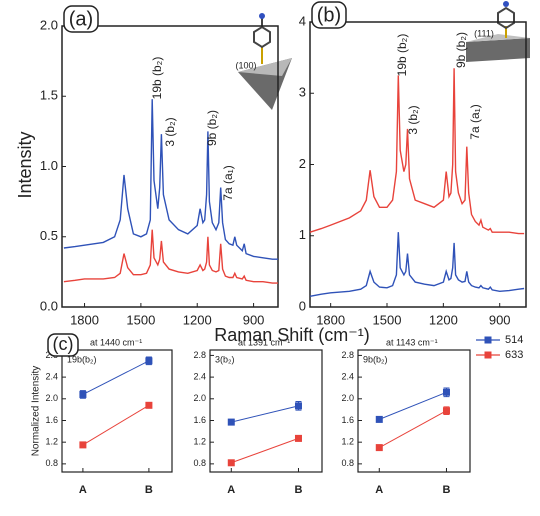 The height and width of the screenshot is (516, 540). Describe the element at coordinates (375, 359) in the screenshot. I see `panel-inner-label: 9b(b₂)` at that location.